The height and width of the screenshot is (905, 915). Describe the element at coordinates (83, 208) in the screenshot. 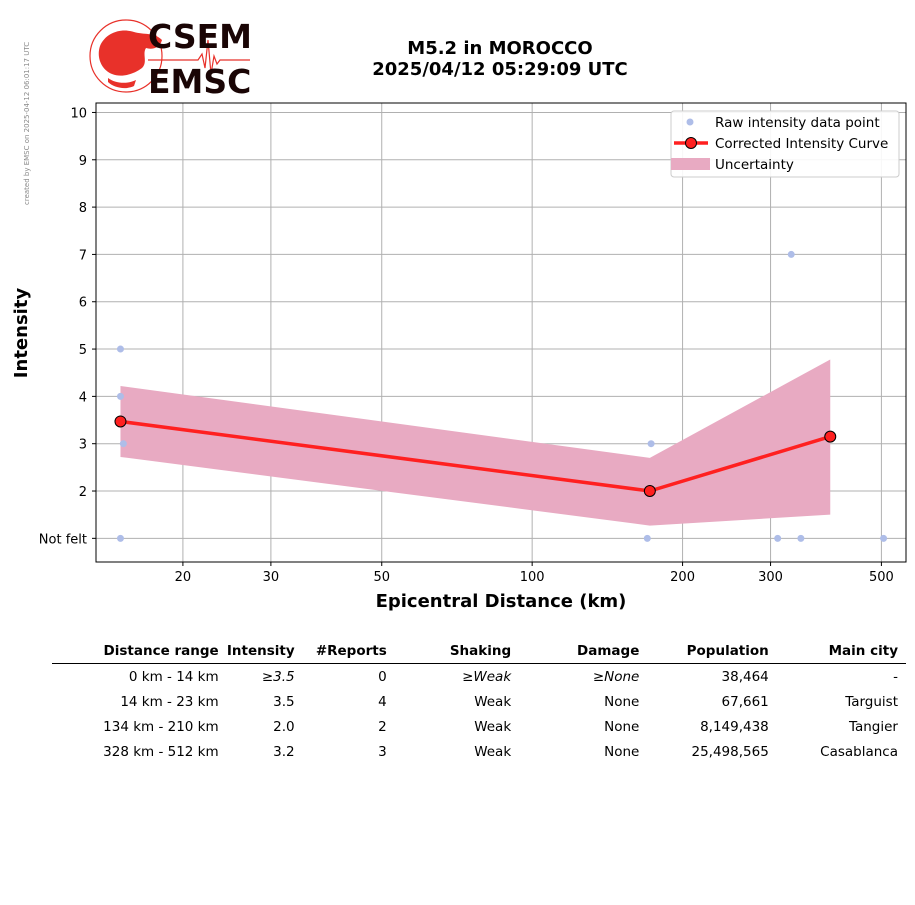

I see `y-tick-label: 8` at that location.